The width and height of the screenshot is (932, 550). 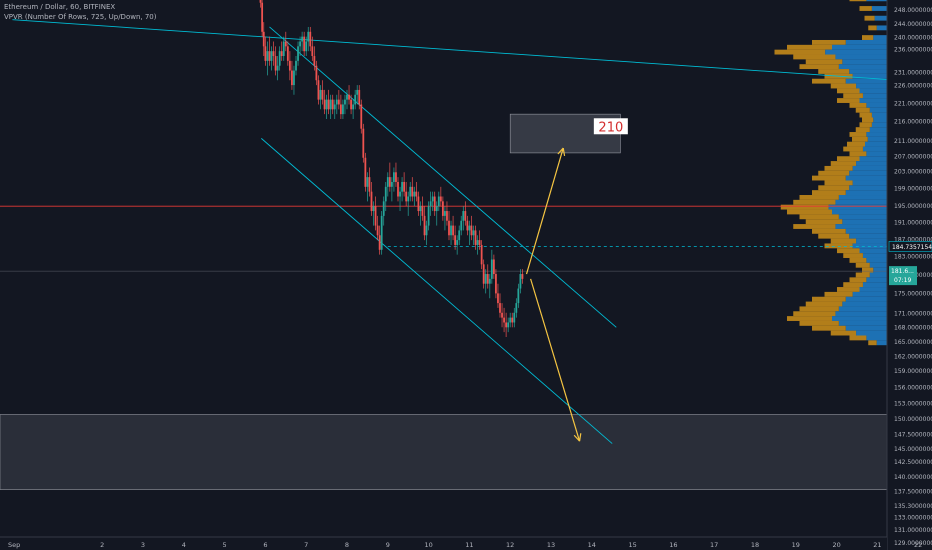 I want to click on time-axis-tick-label: 12, so click(x=510, y=545).